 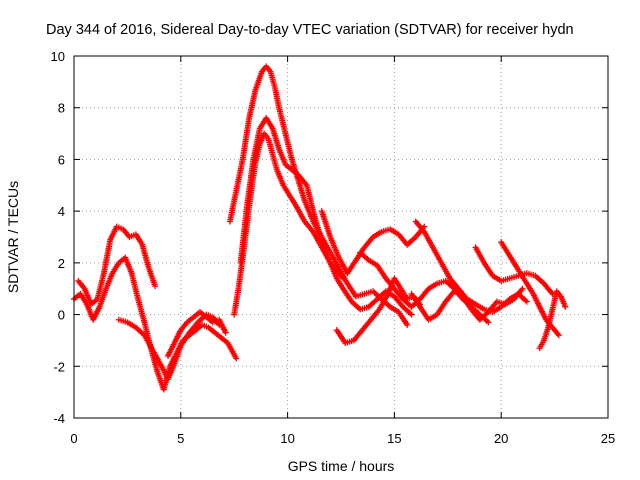 I want to click on x-tick-label: 25, so click(x=608, y=438).